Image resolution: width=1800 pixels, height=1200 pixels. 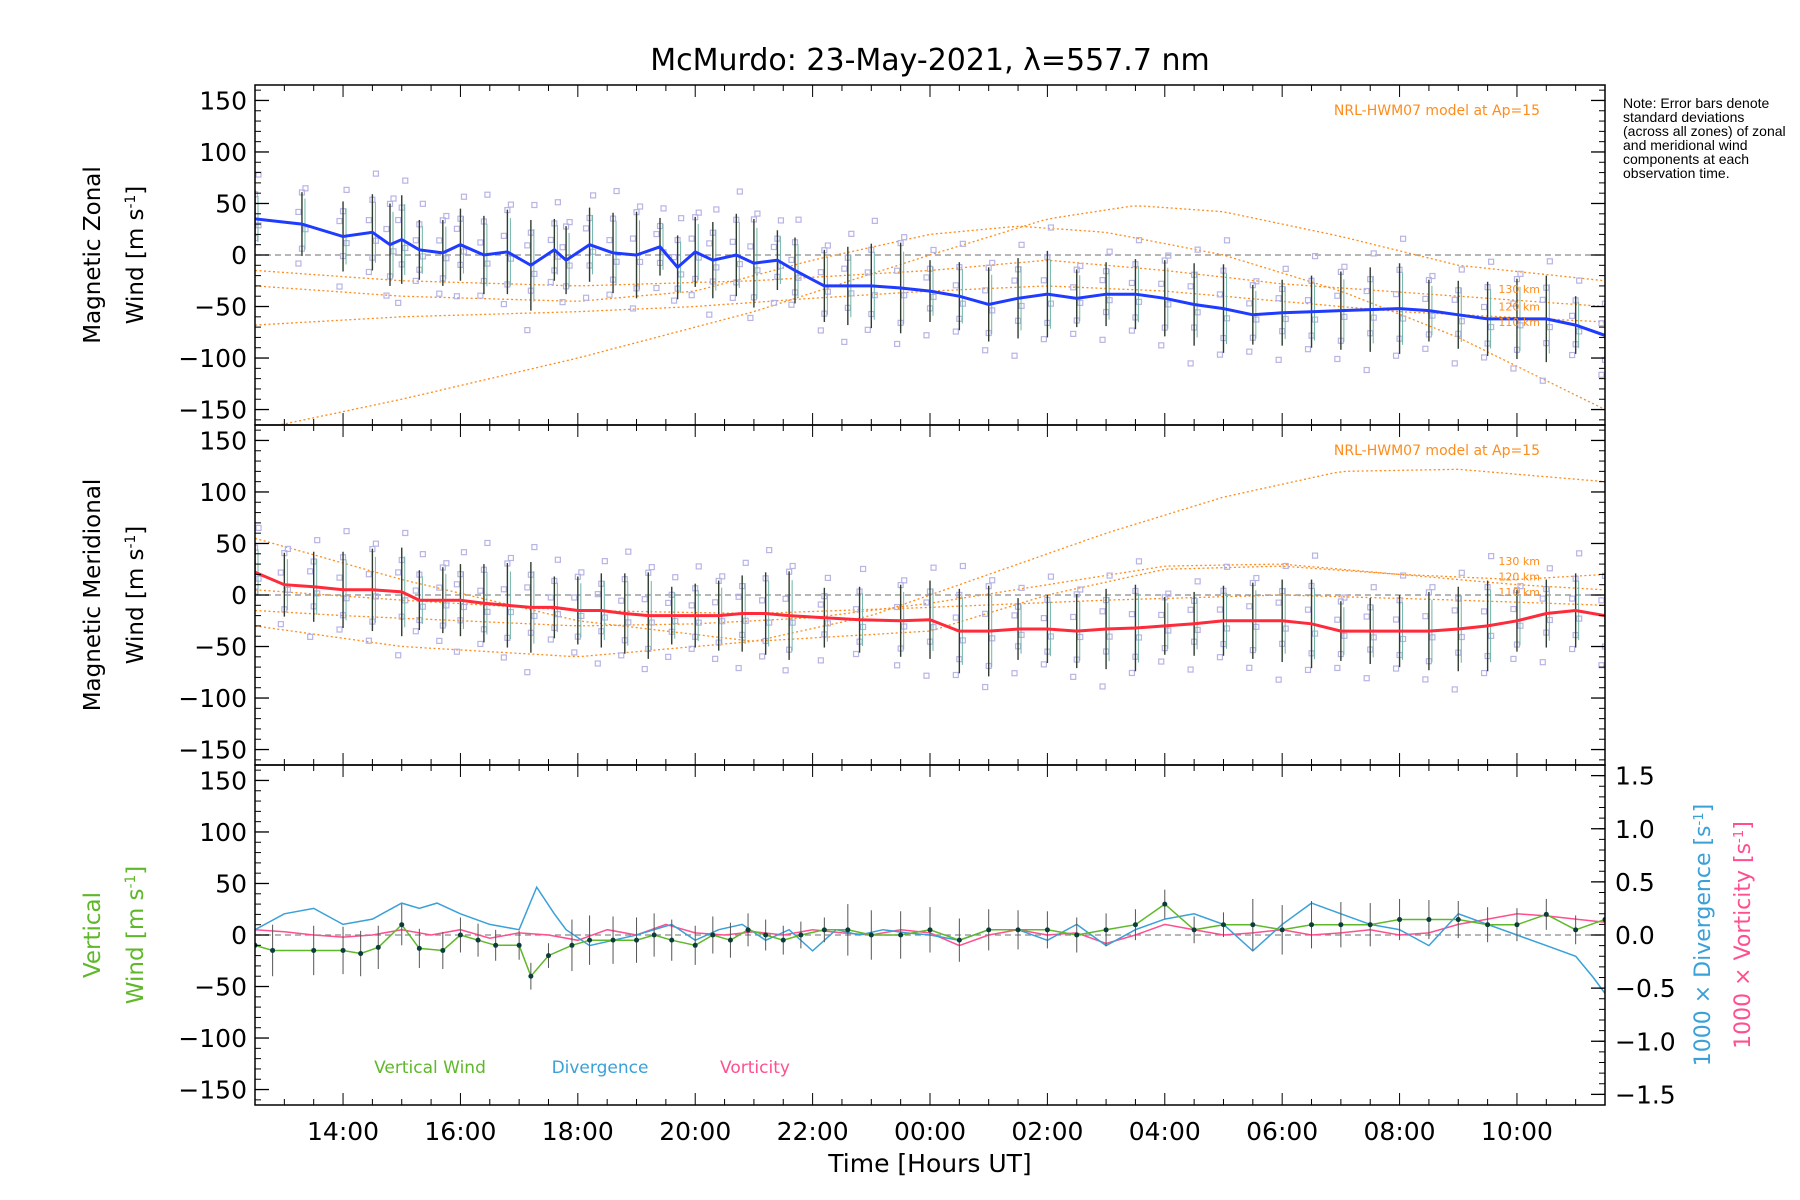 I want to click on y-tick-label: 50, so click(x=231, y=203).